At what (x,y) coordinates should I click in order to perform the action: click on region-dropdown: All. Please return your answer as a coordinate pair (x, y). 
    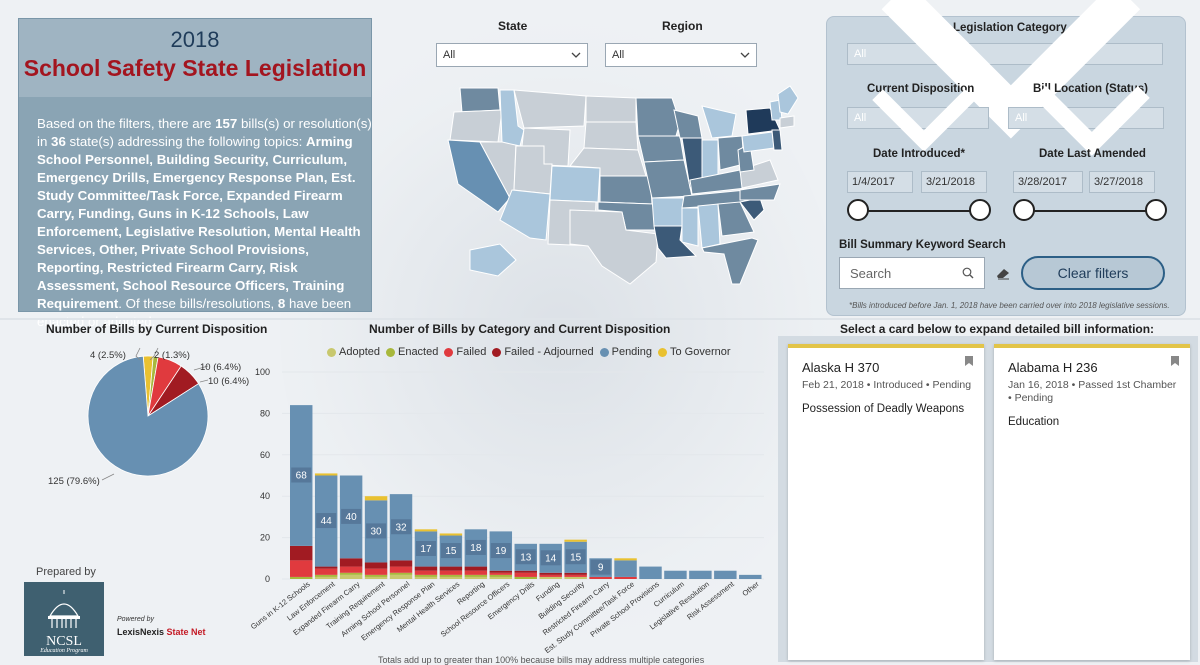
    Looking at the image, I should click on (681, 55).